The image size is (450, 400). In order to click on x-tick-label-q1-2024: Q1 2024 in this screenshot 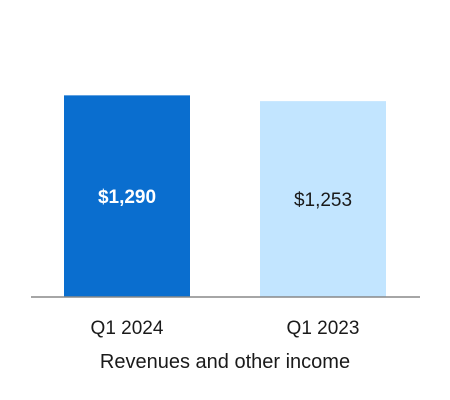, I will do `click(127, 328)`.